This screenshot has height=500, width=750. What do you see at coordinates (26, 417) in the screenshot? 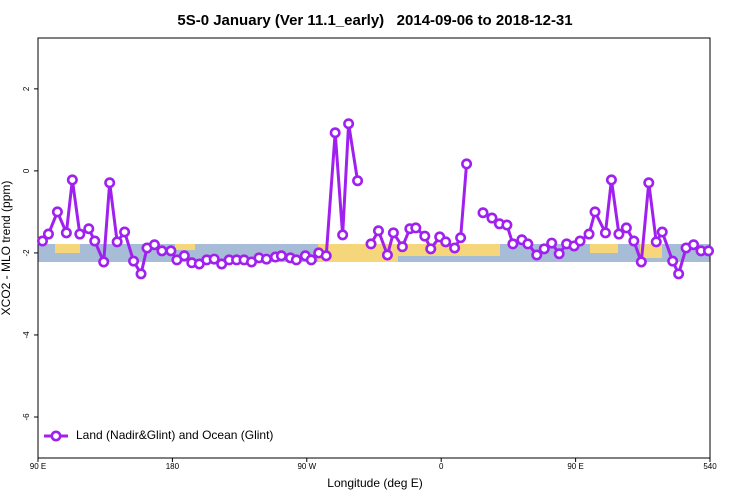
I see `y-tick-label: -6` at bounding box center [26, 417].